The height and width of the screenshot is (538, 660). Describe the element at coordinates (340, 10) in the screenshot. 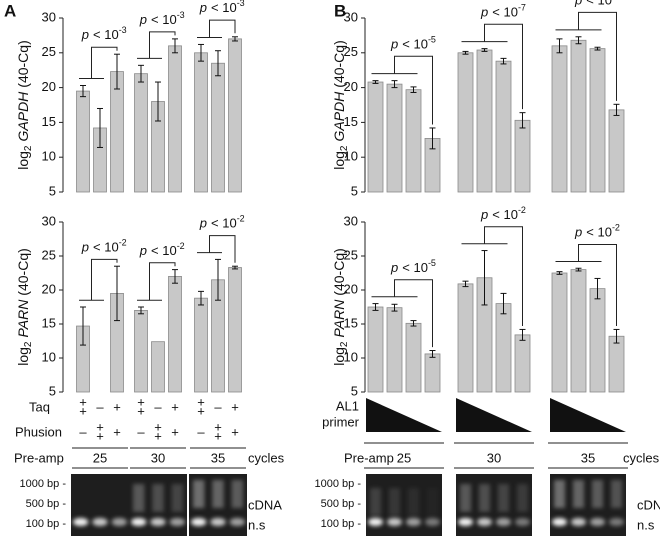

I see `panel-label: B` at that location.